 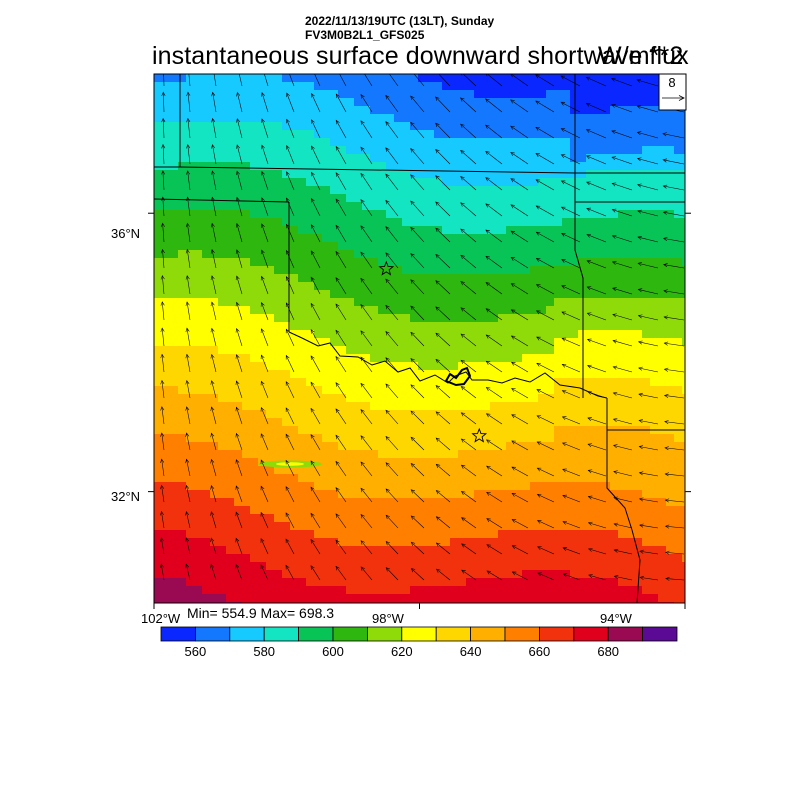 What do you see at coordinates (161, 618) in the screenshot?
I see `lon-label-102w: 102°W` at bounding box center [161, 618].